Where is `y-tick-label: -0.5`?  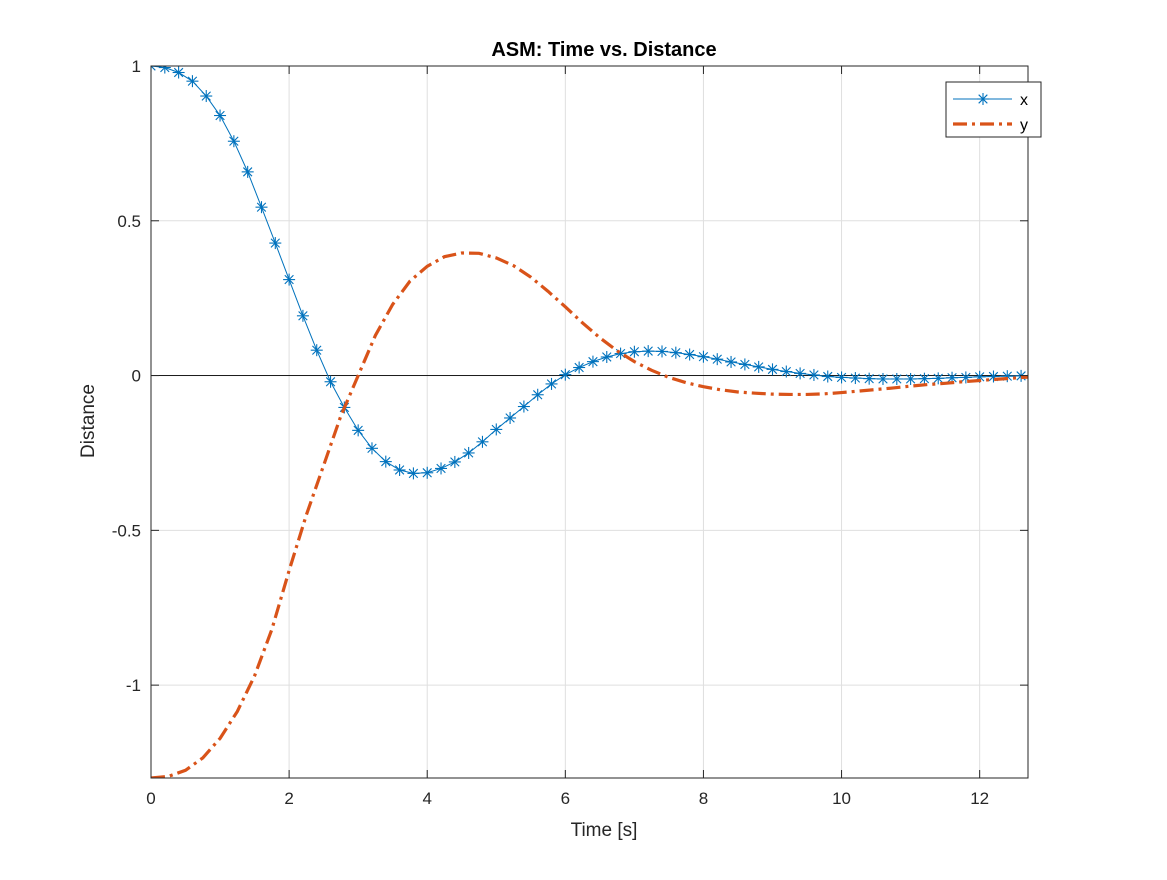 y-tick-label: -0.5 is located at coordinates (126, 530).